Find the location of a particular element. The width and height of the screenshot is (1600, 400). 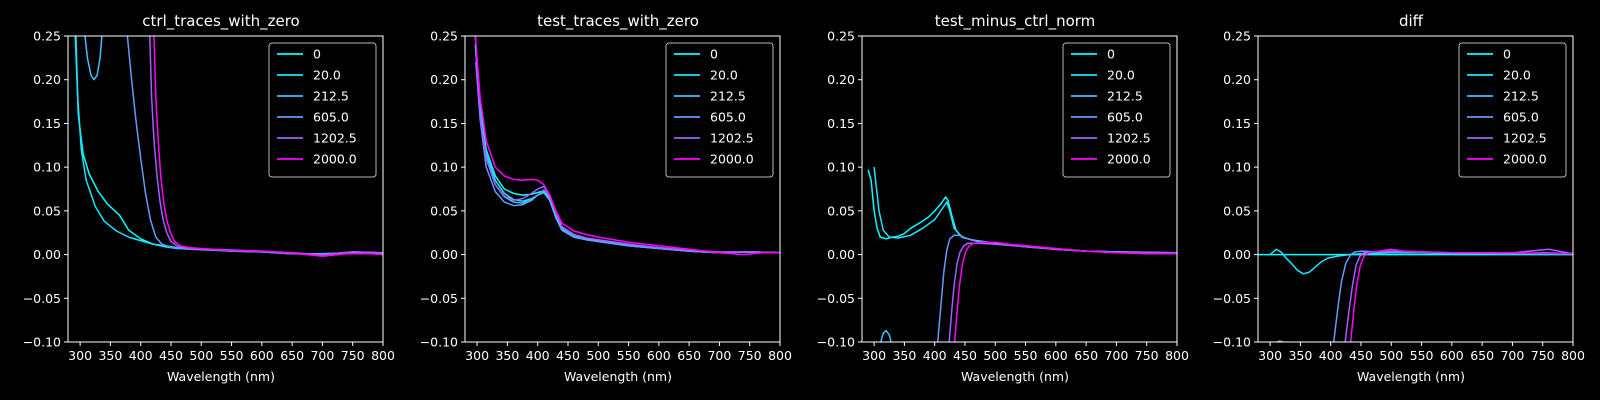

subplot-title: test_minus_ctrl_norm is located at coordinates (1015, 21).